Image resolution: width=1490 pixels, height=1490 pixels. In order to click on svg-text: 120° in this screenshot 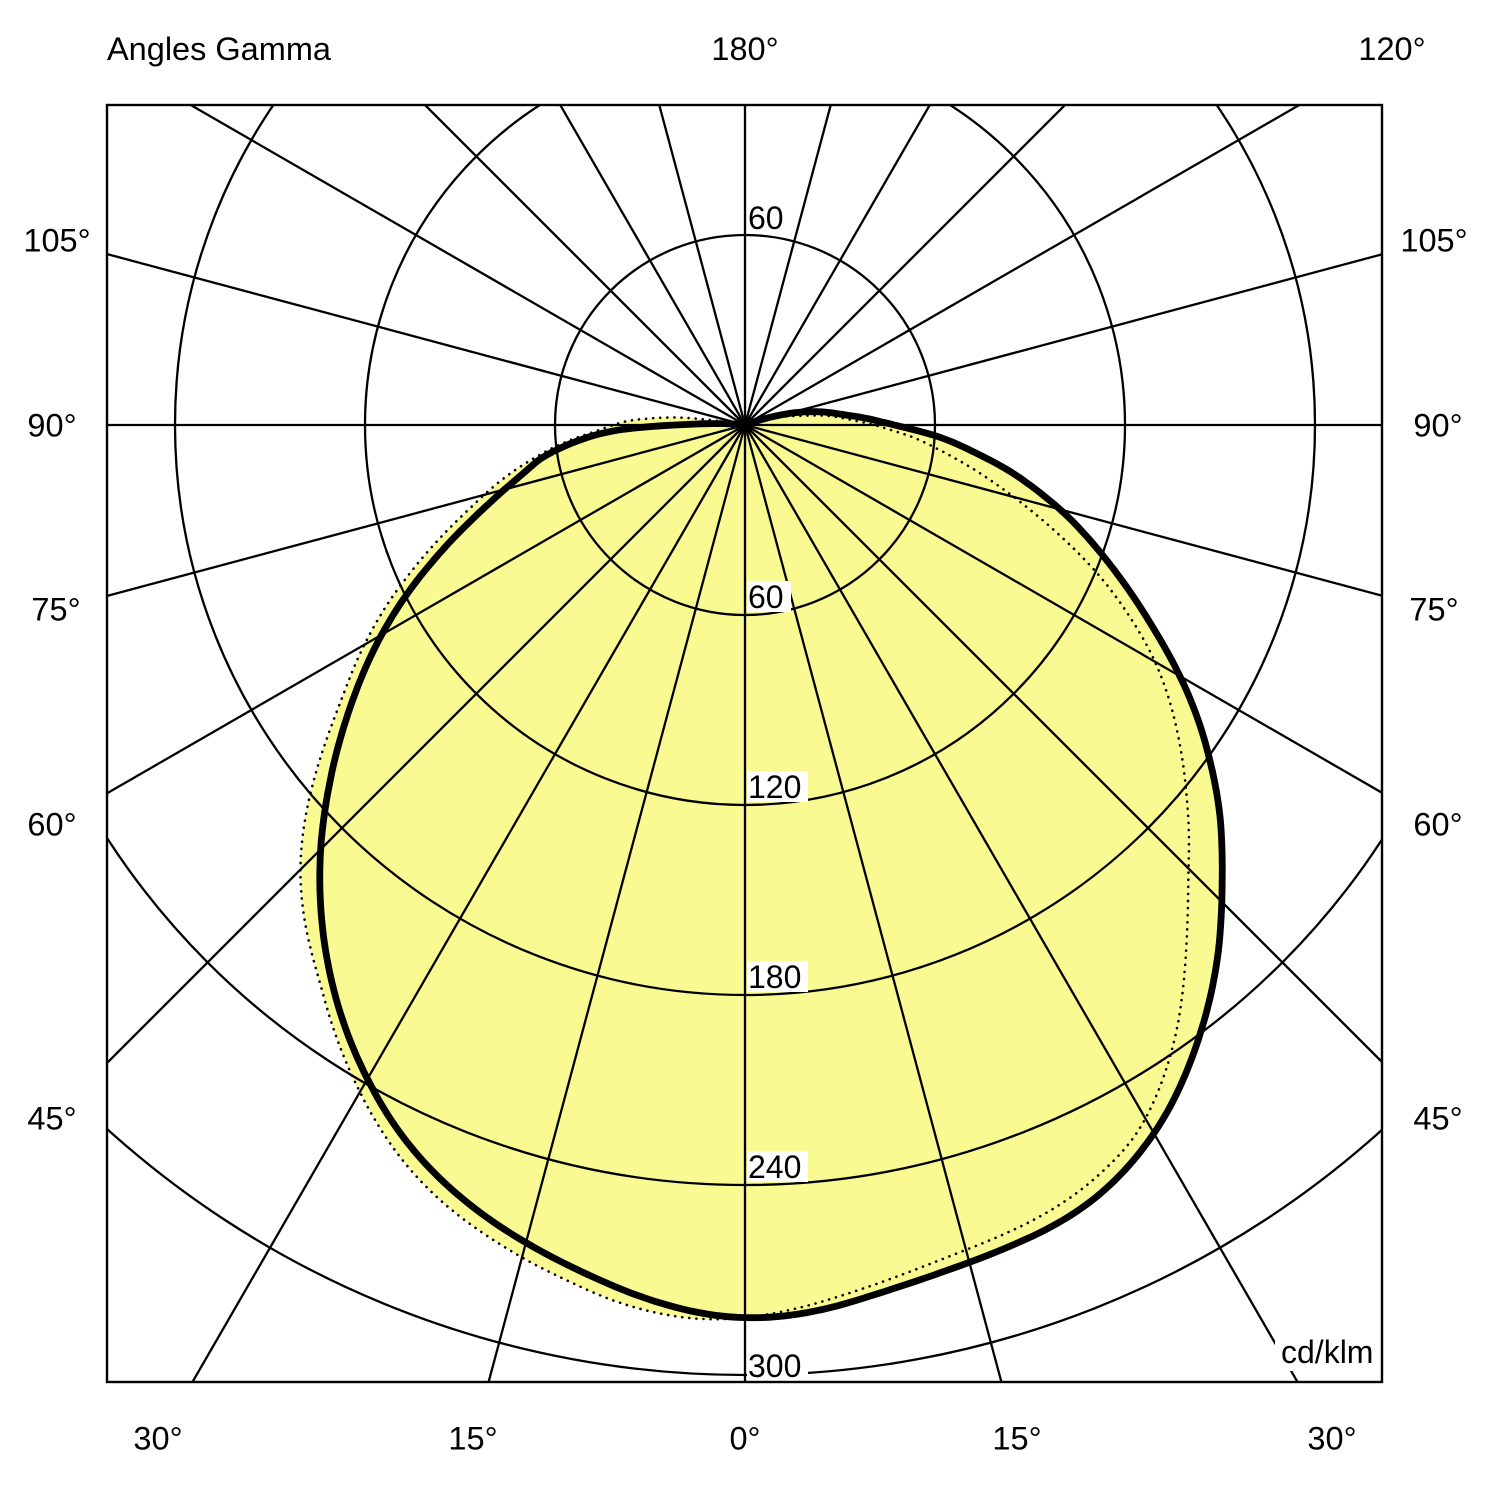, I will do `click(1391, 49)`.